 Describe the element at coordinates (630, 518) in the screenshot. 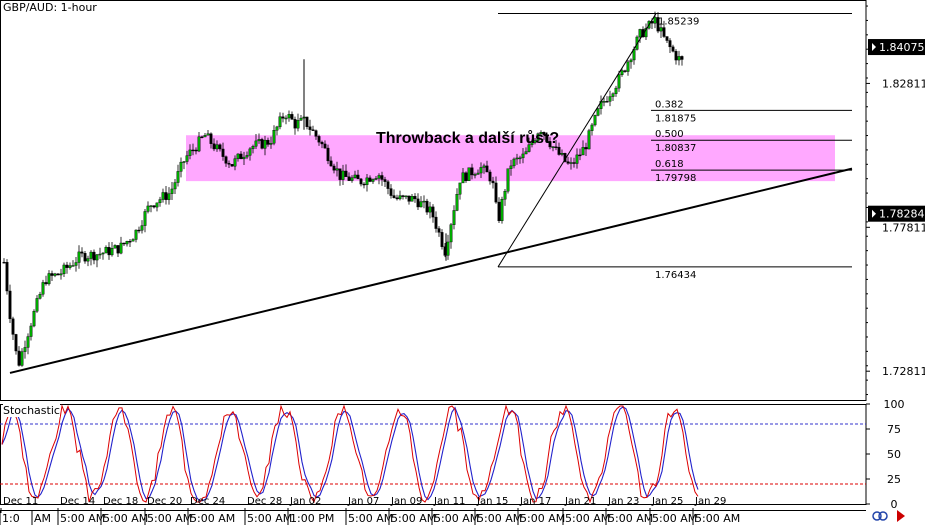

I see `x-label-time-14: 5:00 AM` at that location.